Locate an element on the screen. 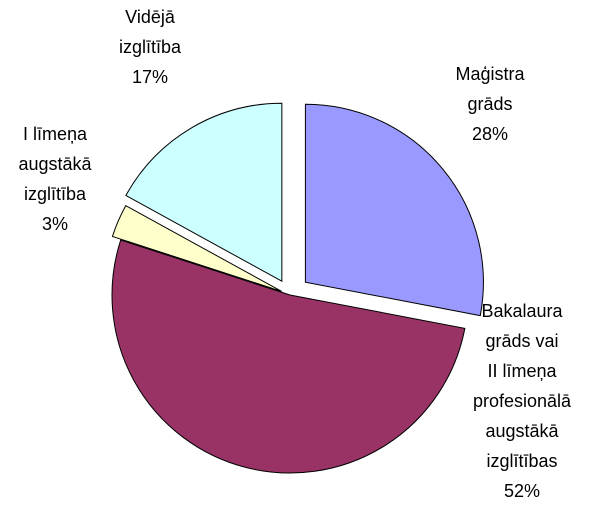 The height and width of the screenshot is (511, 600). category-label: izglītības is located at coordinates (521, 461).